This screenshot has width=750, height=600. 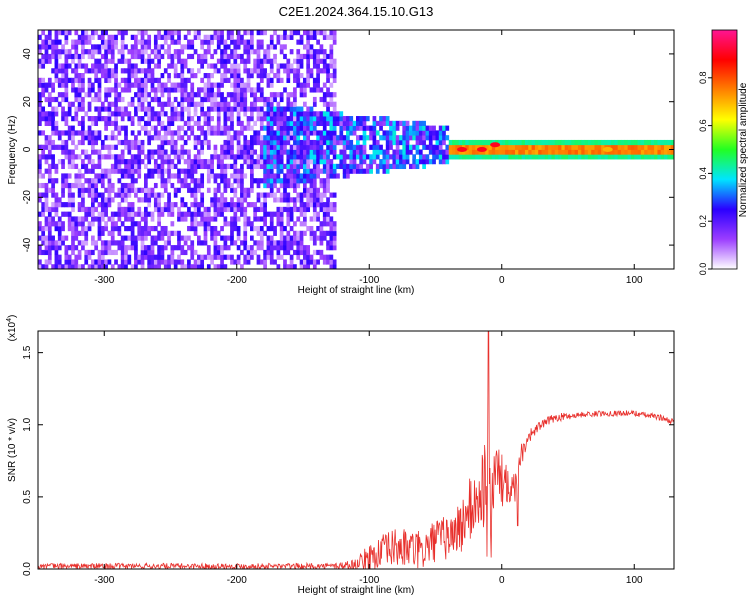 I want to click on x-tick-label: 100, so click(x=634, y=580).